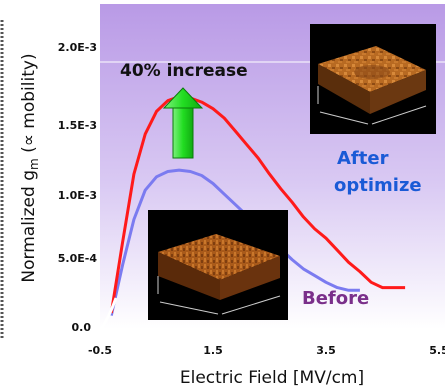 The image size is (445, 390). I want to click on y-tick-label: 1.0E-3, so click(77, 195).